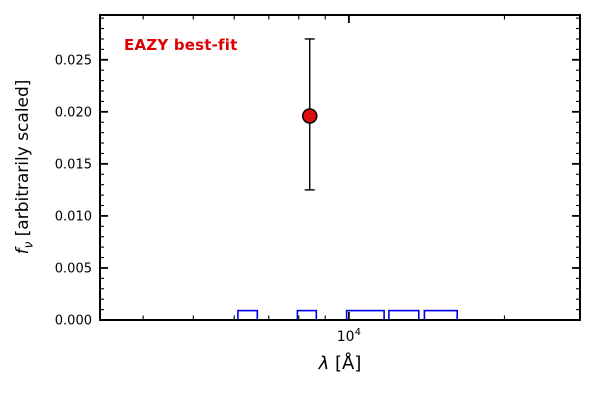 This screenshot has height=400, width=600. Describe the element at coordinates (309, 116) in the screenshot. I see `data-point` at that location.